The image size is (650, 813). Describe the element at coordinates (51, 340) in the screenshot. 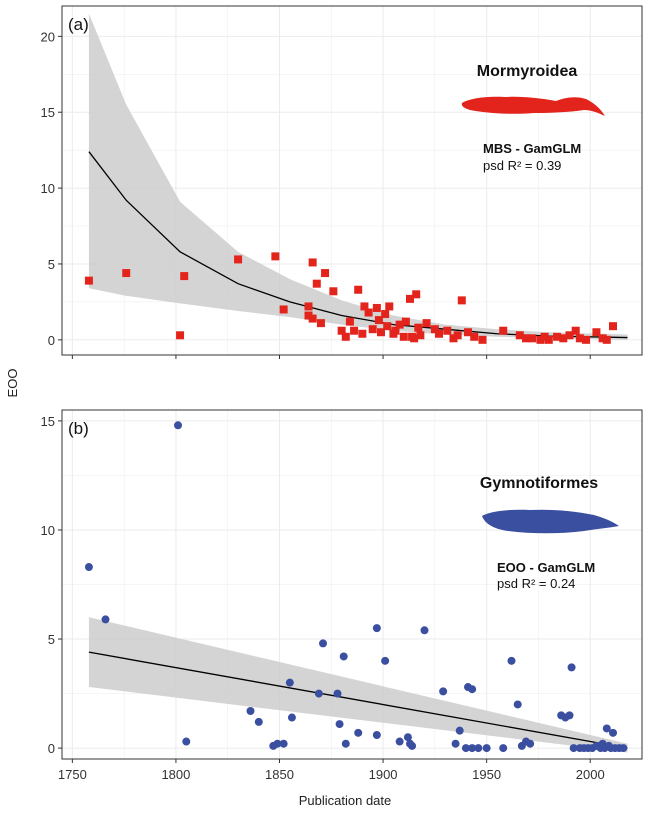

I see `panel-a-y-tick-label: 0` at that location.